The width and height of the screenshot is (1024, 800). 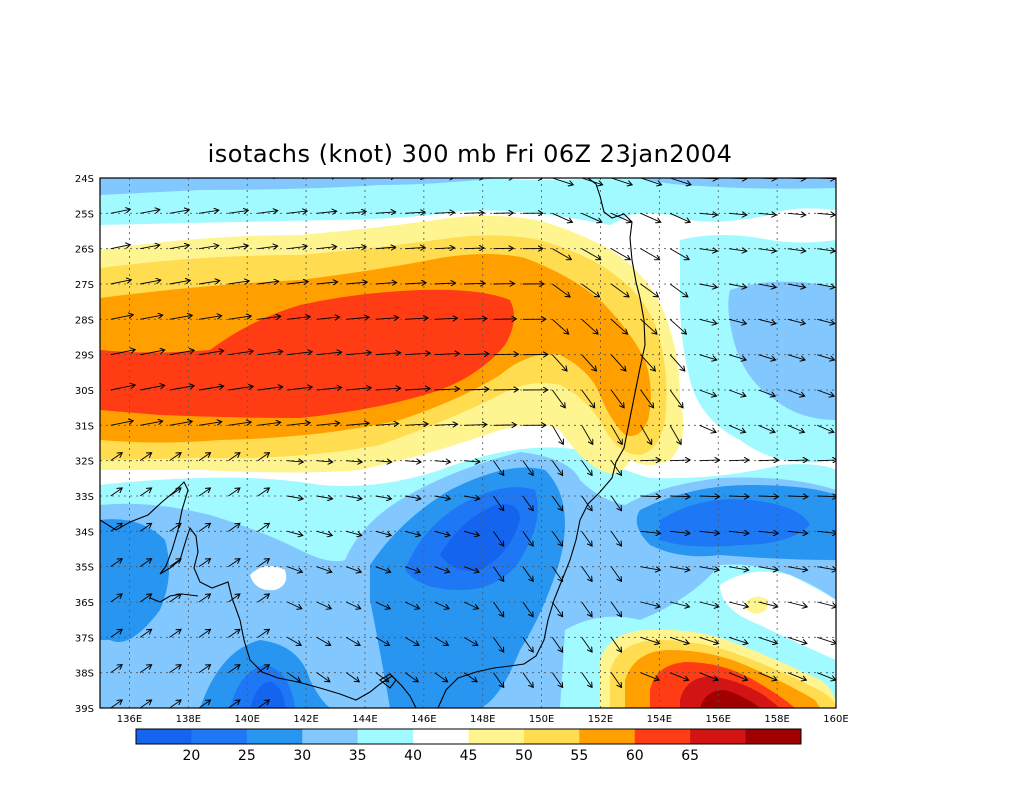 I want to click on lat-tick-label: 34S, so click(x=84, y=532).